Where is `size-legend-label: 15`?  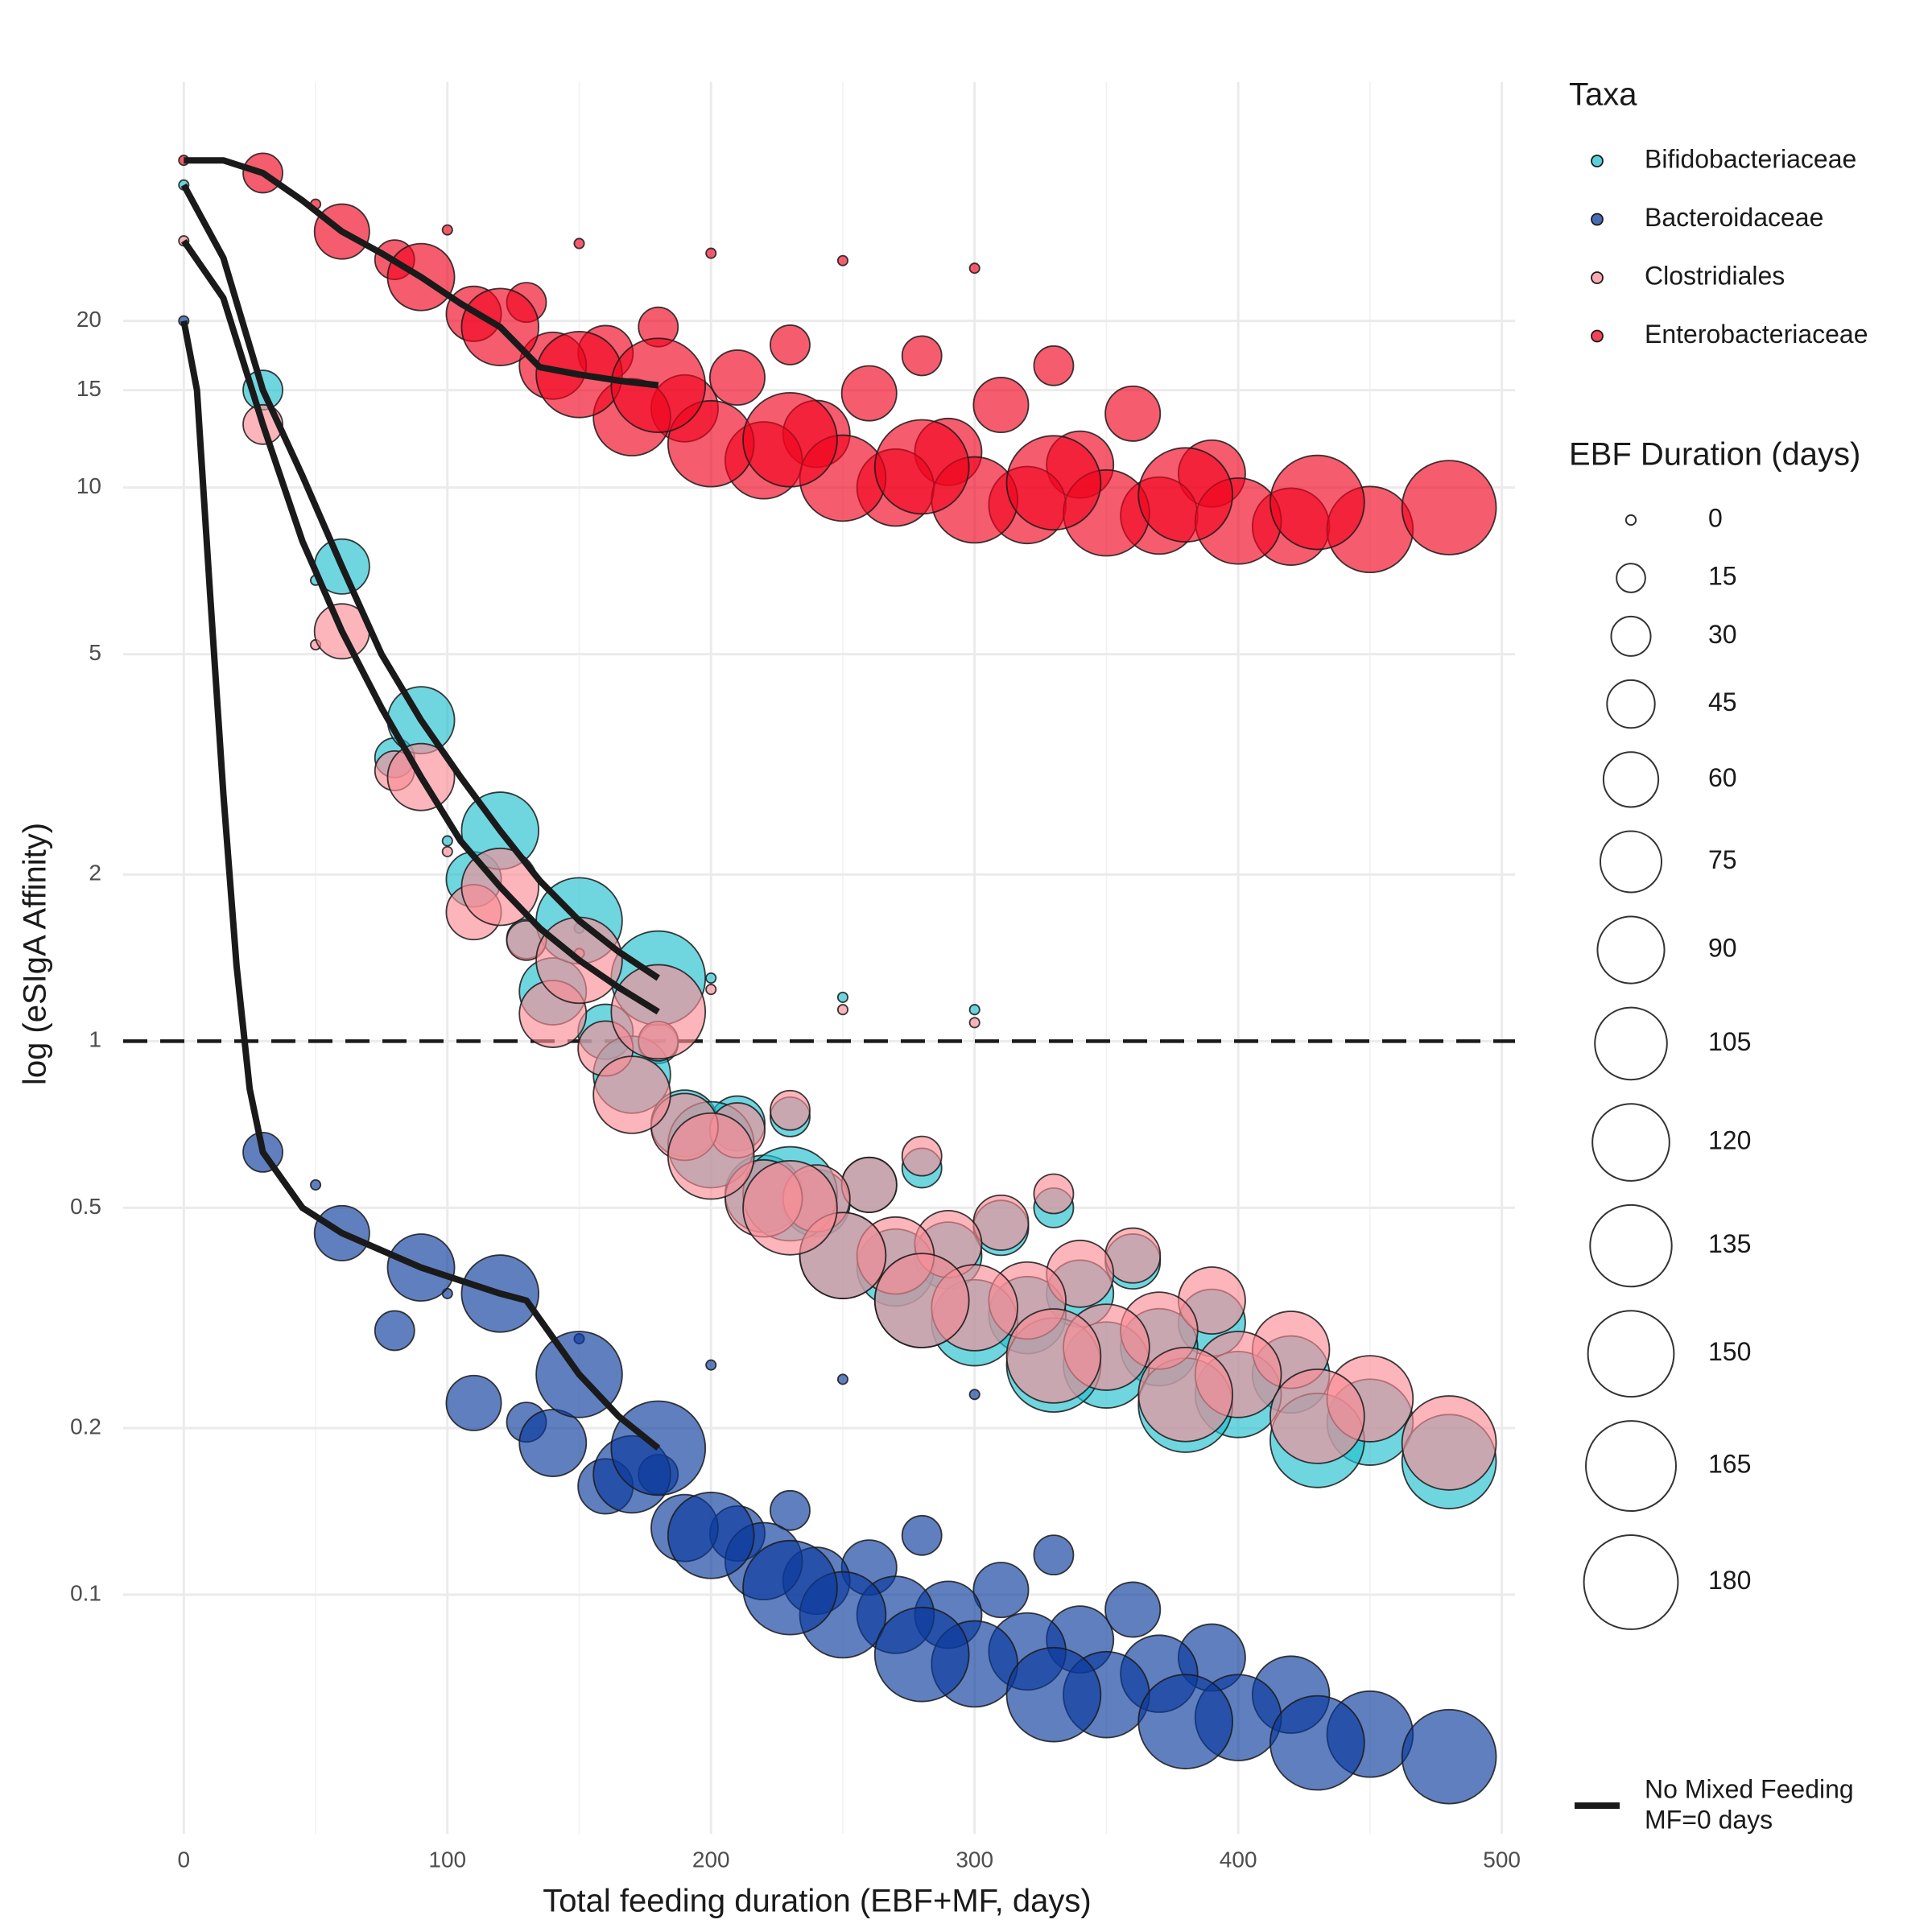 size-legend-label: 15 is located at coordinates (1722, 575).